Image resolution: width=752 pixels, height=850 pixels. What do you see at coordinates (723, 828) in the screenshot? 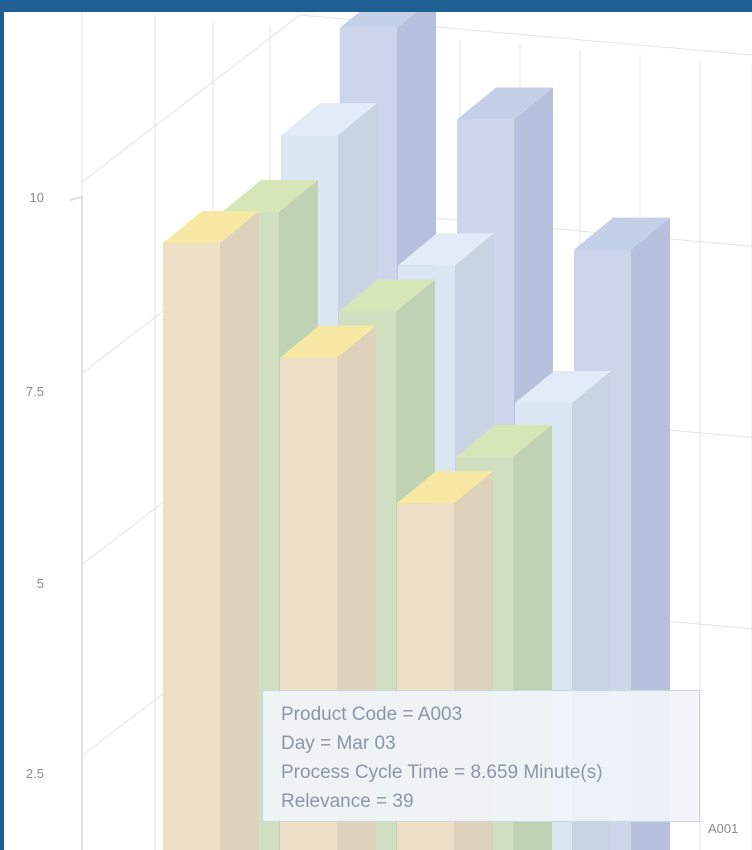
I see `x-category-label: A001` at bounding box center [723, 828].